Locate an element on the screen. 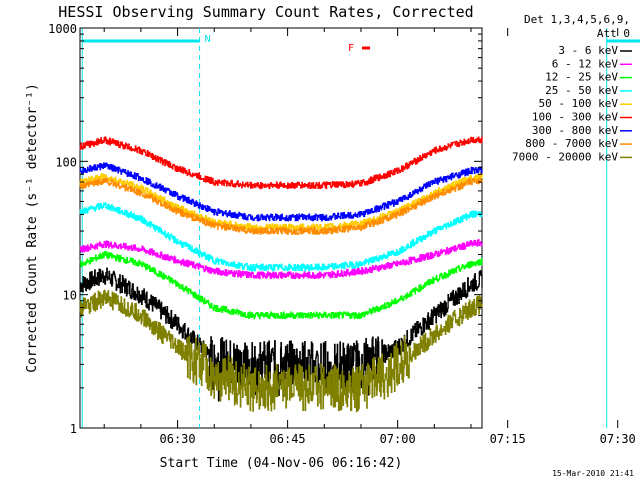 This screenshot has width=640, height=480. night-label: N is located at coordinates (208, 39).